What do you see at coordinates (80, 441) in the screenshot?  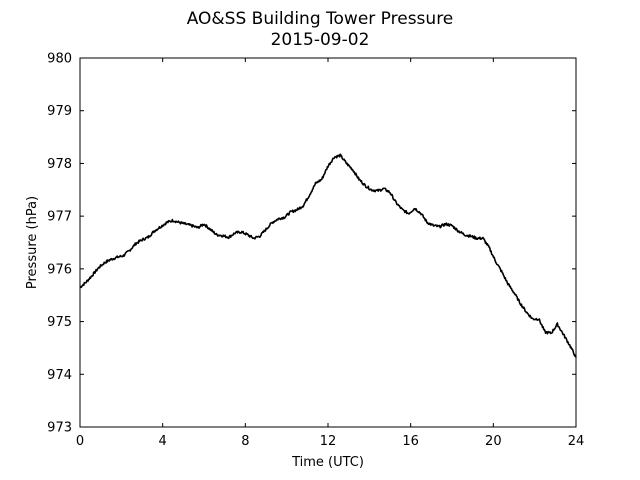 I see `x-tick-label: 0` at bounding box center [80, 441].